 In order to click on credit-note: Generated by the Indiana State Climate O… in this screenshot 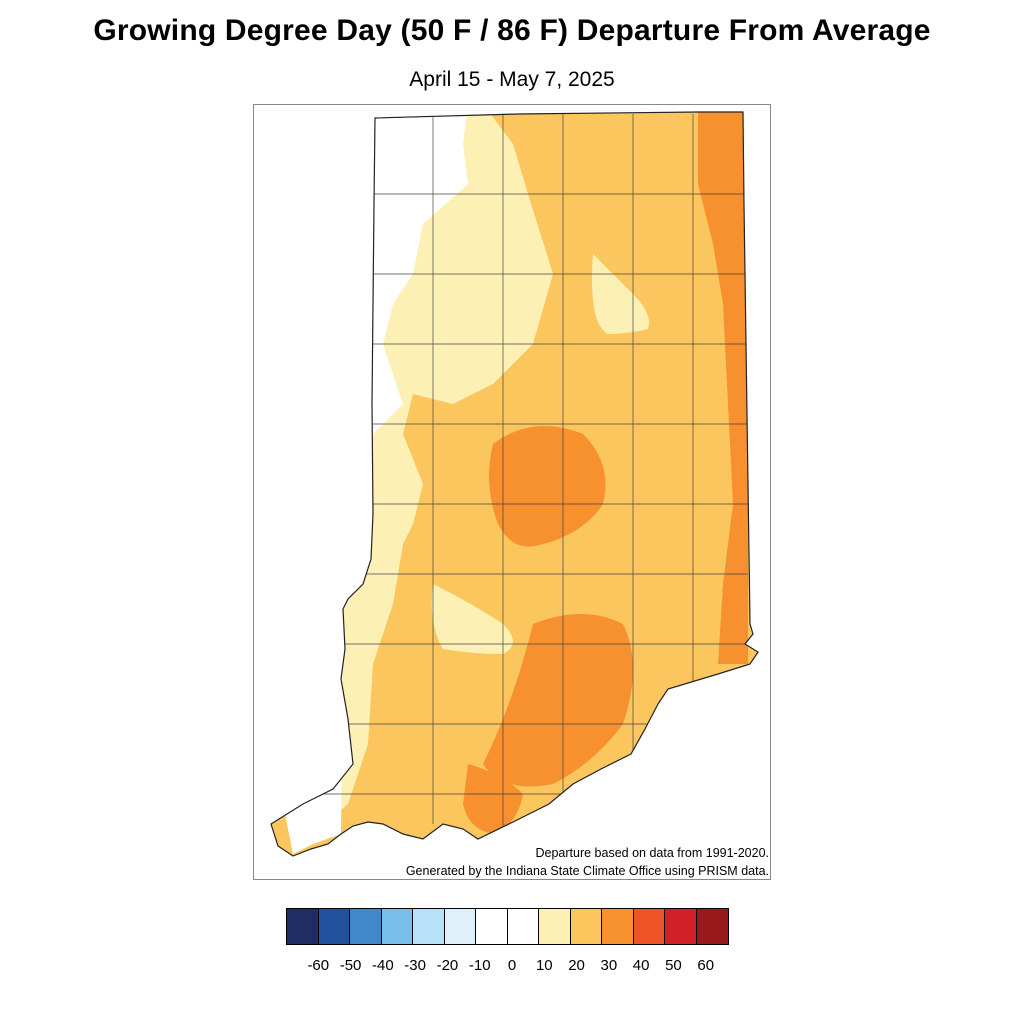, I will do `click(587, 871)`.